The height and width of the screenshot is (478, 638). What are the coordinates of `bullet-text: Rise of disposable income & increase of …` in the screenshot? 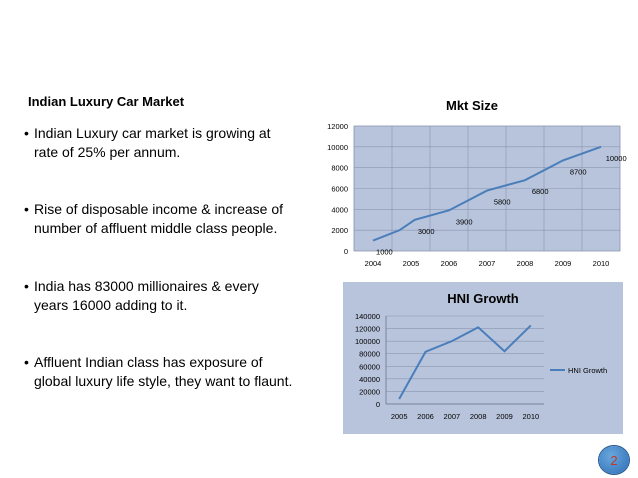 It's located at (159, 218).